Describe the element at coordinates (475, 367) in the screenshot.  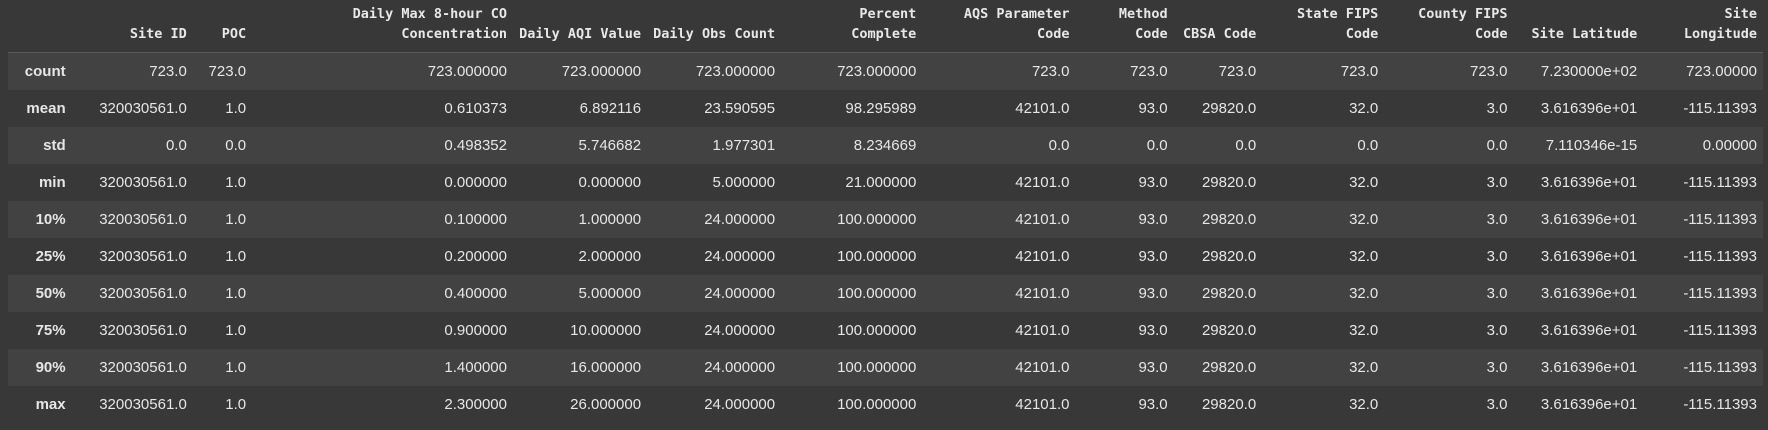
I see `table-cell: 1.400000` at that location.